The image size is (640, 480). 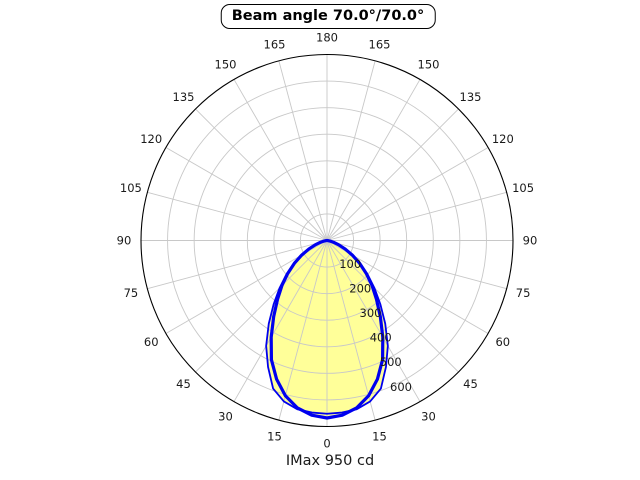 What do you see at coordinates (391, 362) in the screenshot?
I see `radial-tick-label: 500` at bounding box center [391, 362].